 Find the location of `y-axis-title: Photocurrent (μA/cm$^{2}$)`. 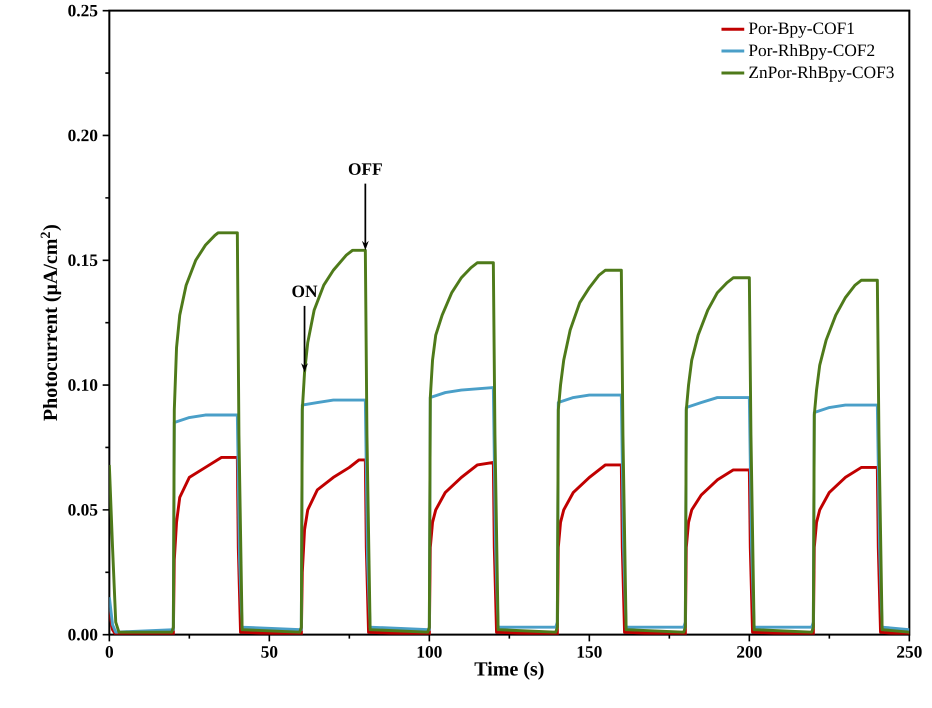

y-axis-title: Photocurrent (μA/cm$^{2}$) is located at coordinates (51, 323).